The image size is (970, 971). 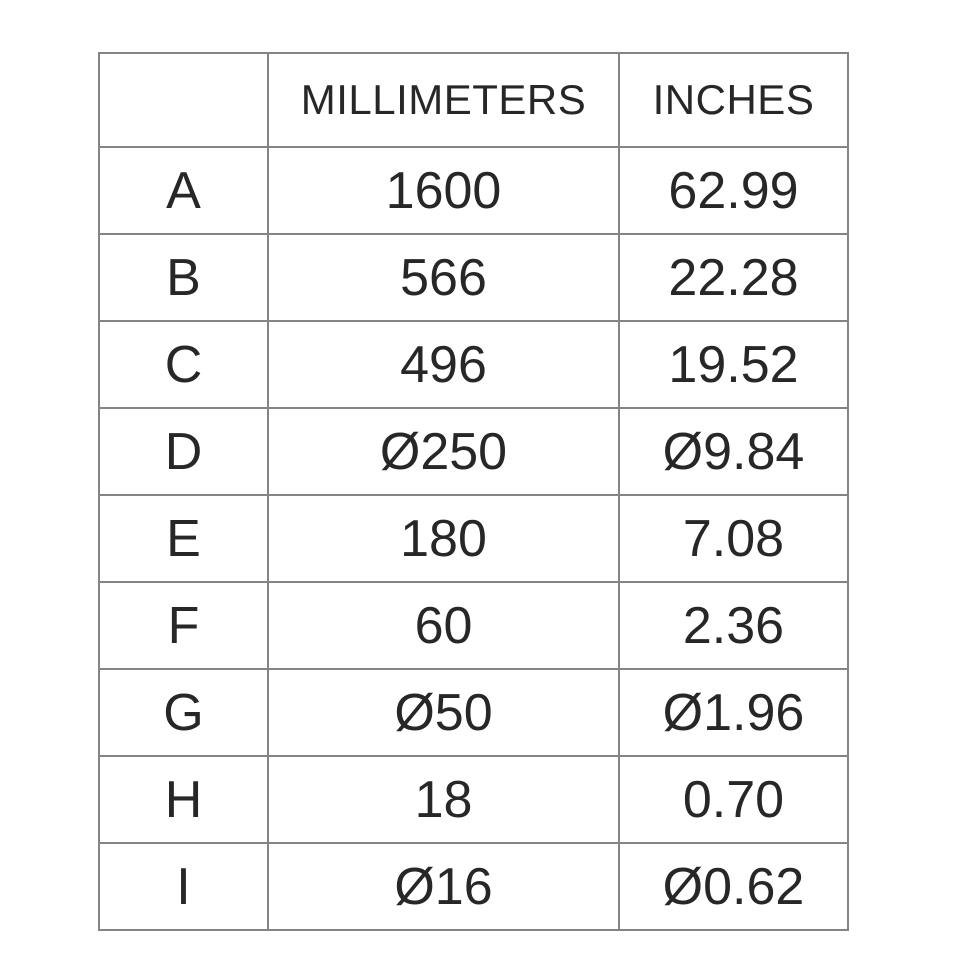 What do you see at coordinates (183, 625) in the screenshot?
I see `row-label: F` at bounding box center [183, 625].